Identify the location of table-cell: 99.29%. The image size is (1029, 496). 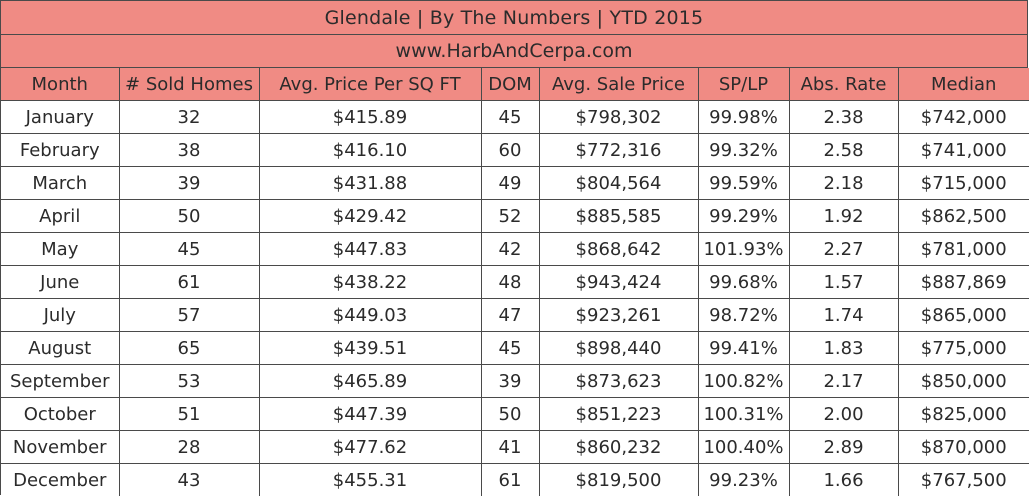
(743, 216).